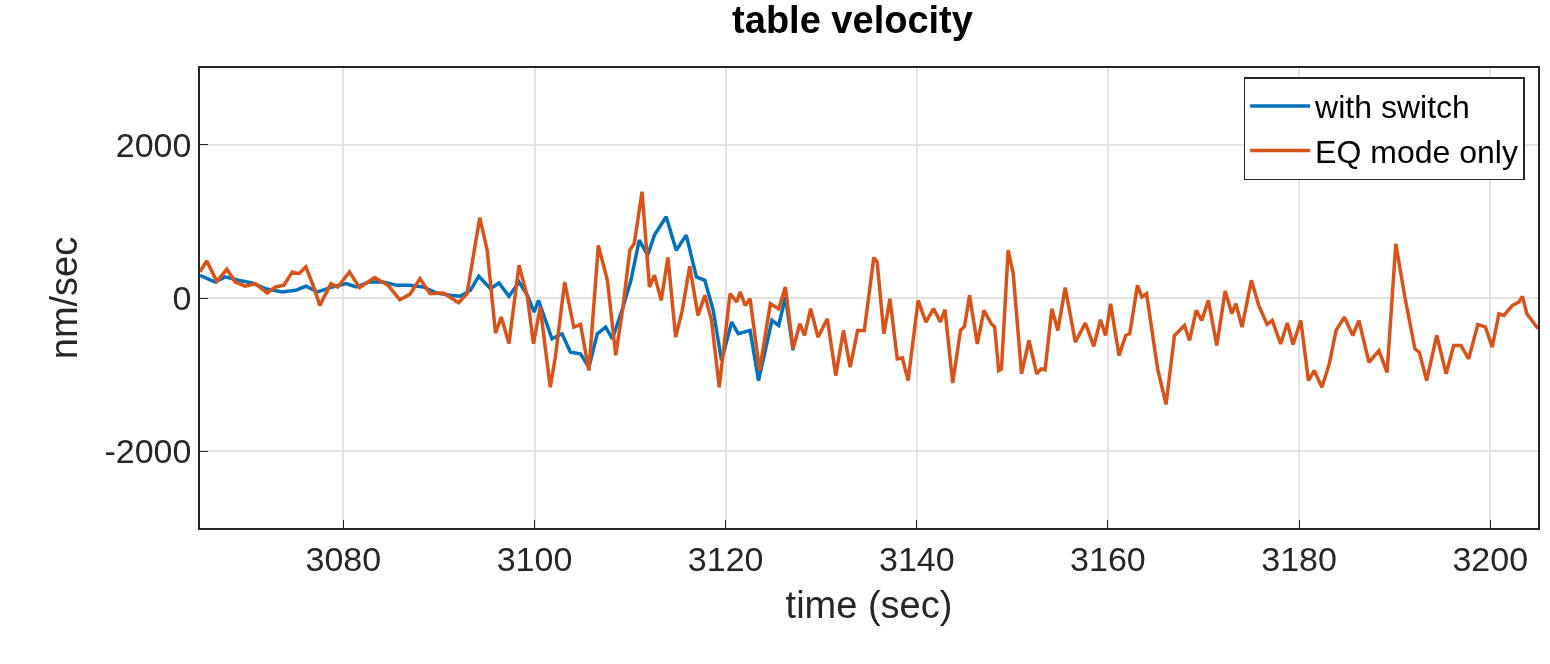  Describe the element at coordinates (725, 558) in the screenshot. I see `x-tick-label: 3120` at that location.